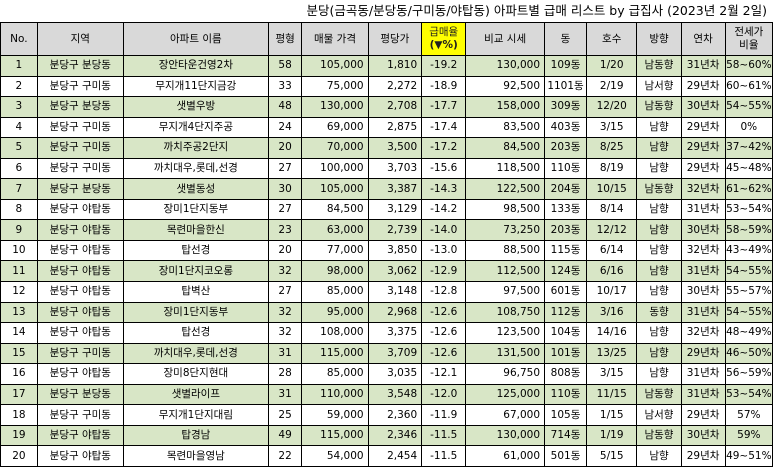 The width and height of the screenshot is (773, 467). What do you see at coordinates (19, 148) in the screenshot?
I see `cell-no: 5` at bounding box center [19, 148].